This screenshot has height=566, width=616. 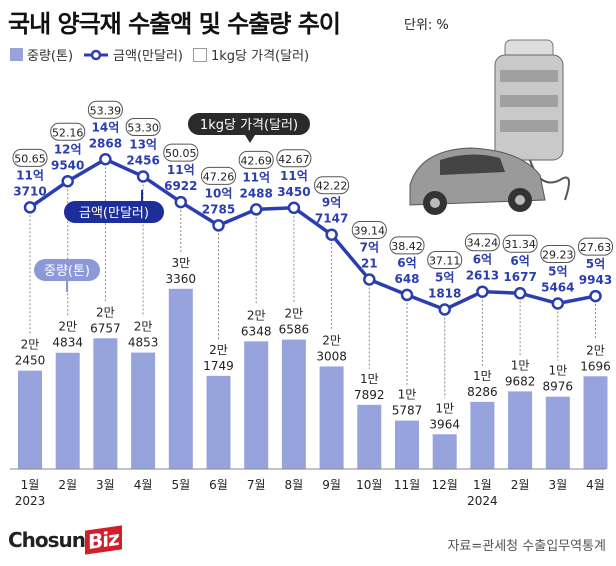 I want to click on amount-label: 9억, so click(x=331, y=203).